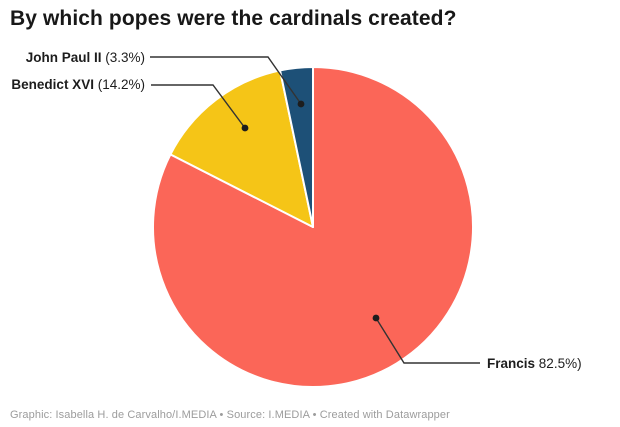 The height and width of the screenshot is (427, 620). What do you see at coordinates (245, 128) in the screenshot?
I see `callout-dot-benedict-xvi` at bounding box center [245, 128].